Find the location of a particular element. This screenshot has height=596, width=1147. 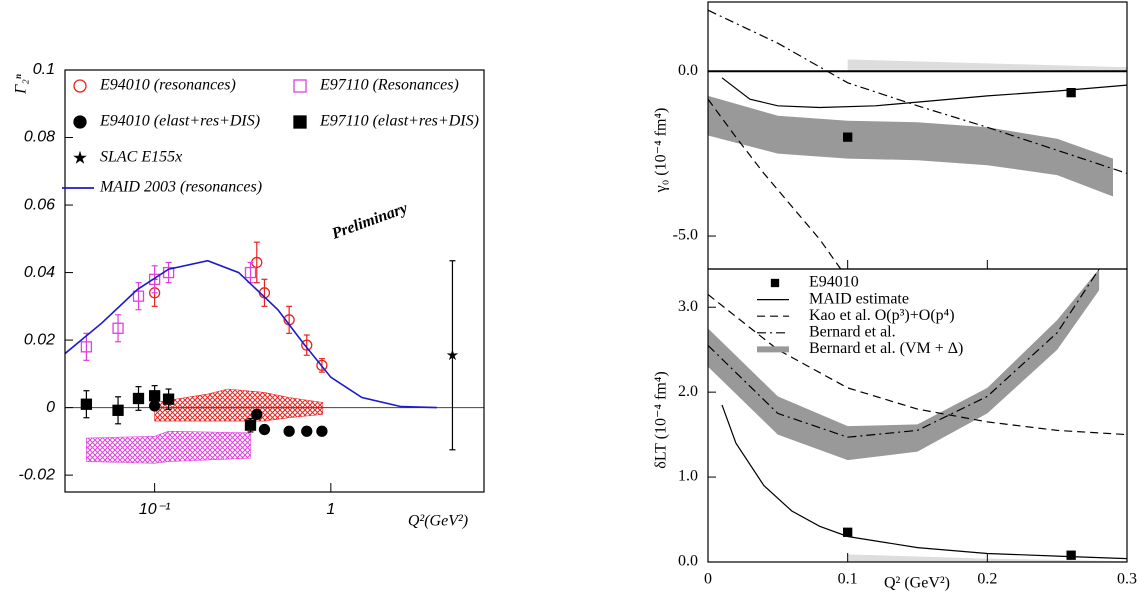

legend-label: E97110 (Resonances) is located at coordinates (389, 85).